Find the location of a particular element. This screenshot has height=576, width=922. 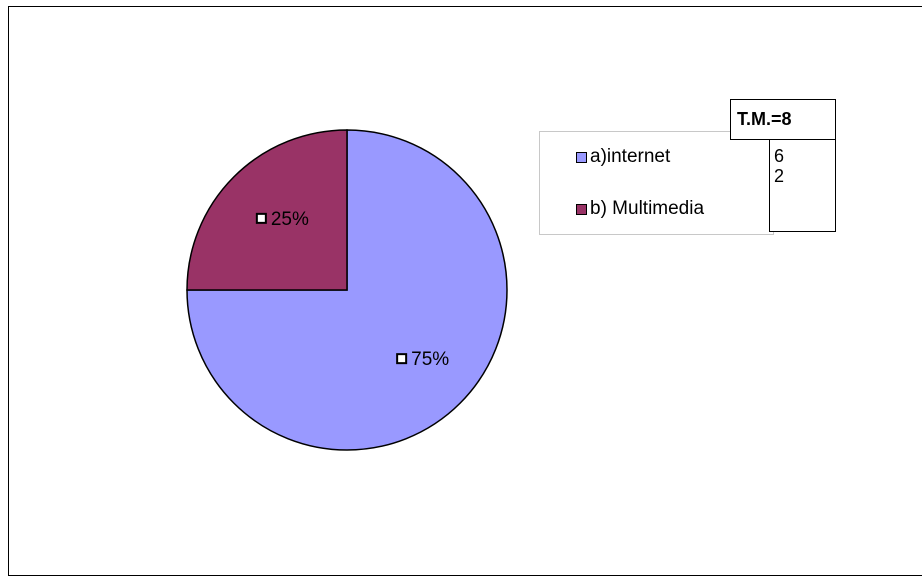

table-values: 6 2 is located at coordinates (802, 185).